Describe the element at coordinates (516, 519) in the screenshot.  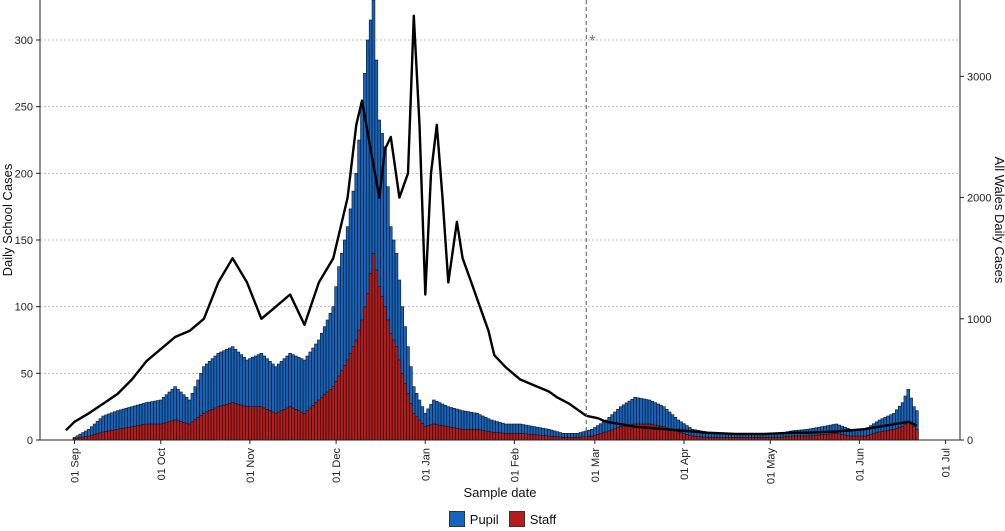
I see `legend-swatch-staff` at that location.